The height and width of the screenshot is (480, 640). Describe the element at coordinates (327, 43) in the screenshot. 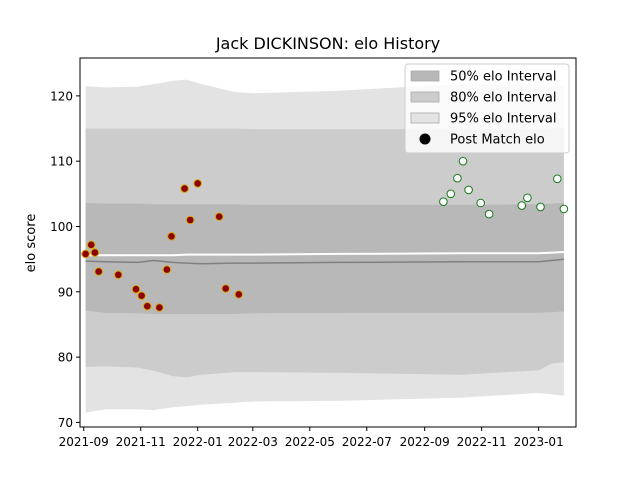

I see `chart-title: Jack DICKINSON: elo History` at that location.